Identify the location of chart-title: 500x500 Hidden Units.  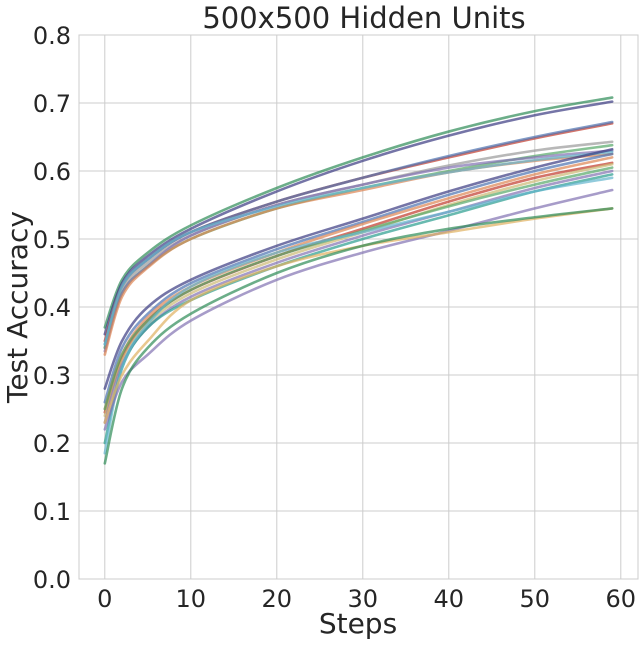
(363, 18).